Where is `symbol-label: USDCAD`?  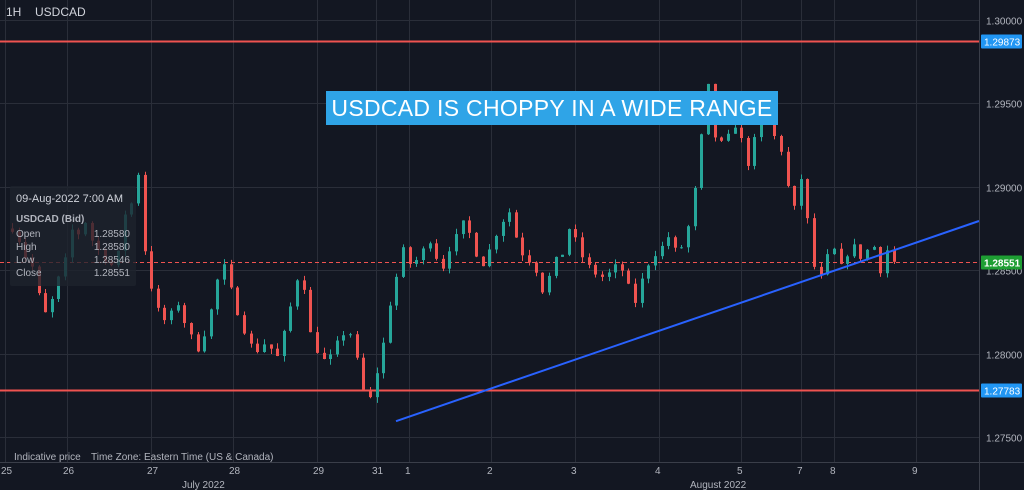
symbol-label: USDCAD is located at coordinates (60, 12).